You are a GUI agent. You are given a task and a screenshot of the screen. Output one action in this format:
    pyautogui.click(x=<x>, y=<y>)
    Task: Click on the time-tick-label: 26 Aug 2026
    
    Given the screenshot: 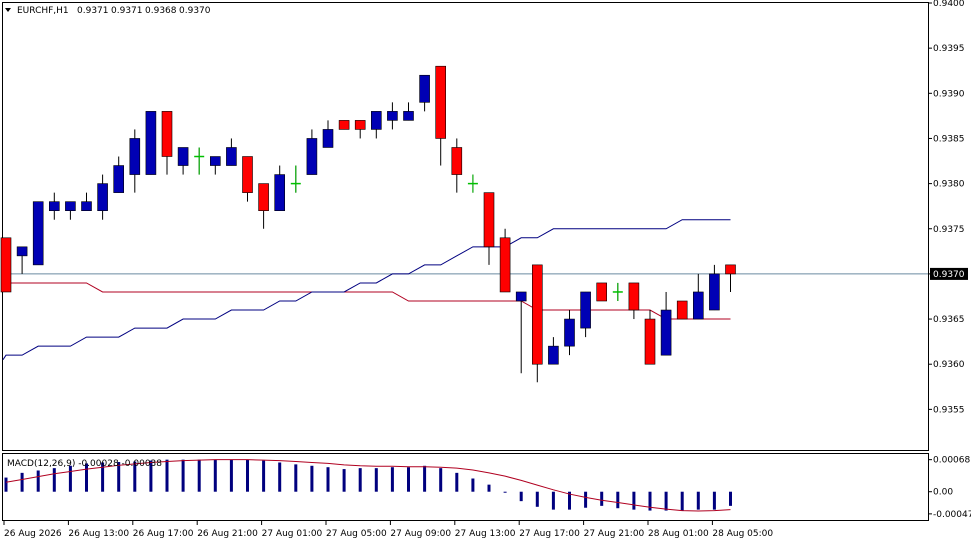 What is the action you would take?
    pyautogui.click(x=33, y=534)
    